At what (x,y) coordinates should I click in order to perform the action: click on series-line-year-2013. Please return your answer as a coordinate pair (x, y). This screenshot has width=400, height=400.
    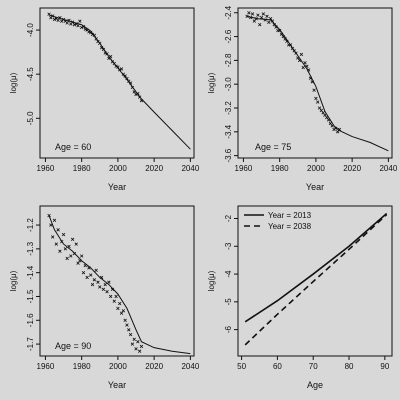
    Looking at the image, I should click on (316, 267).